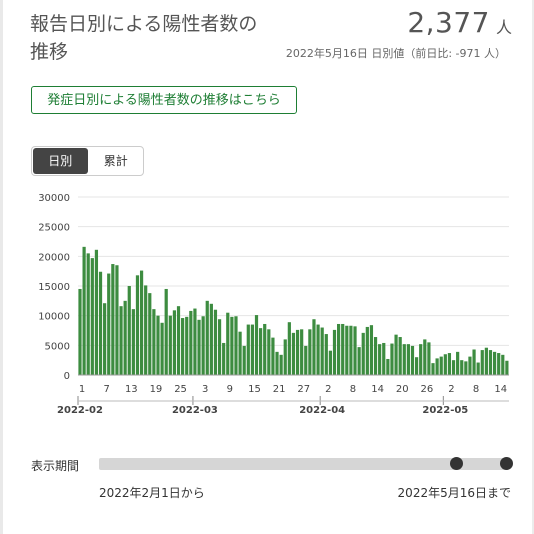 Image resolution: width=534 pixels, height=534 pixels. Describe the element at coordinates (54, 257) in the screenshot. I see `y-tick-label: 20000` at that location.